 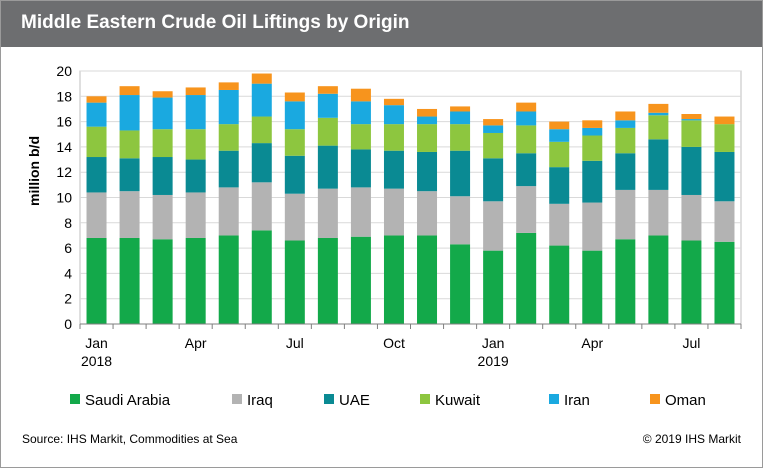 I want to click on legend-item: Iraq, so click(x=252, y=400).